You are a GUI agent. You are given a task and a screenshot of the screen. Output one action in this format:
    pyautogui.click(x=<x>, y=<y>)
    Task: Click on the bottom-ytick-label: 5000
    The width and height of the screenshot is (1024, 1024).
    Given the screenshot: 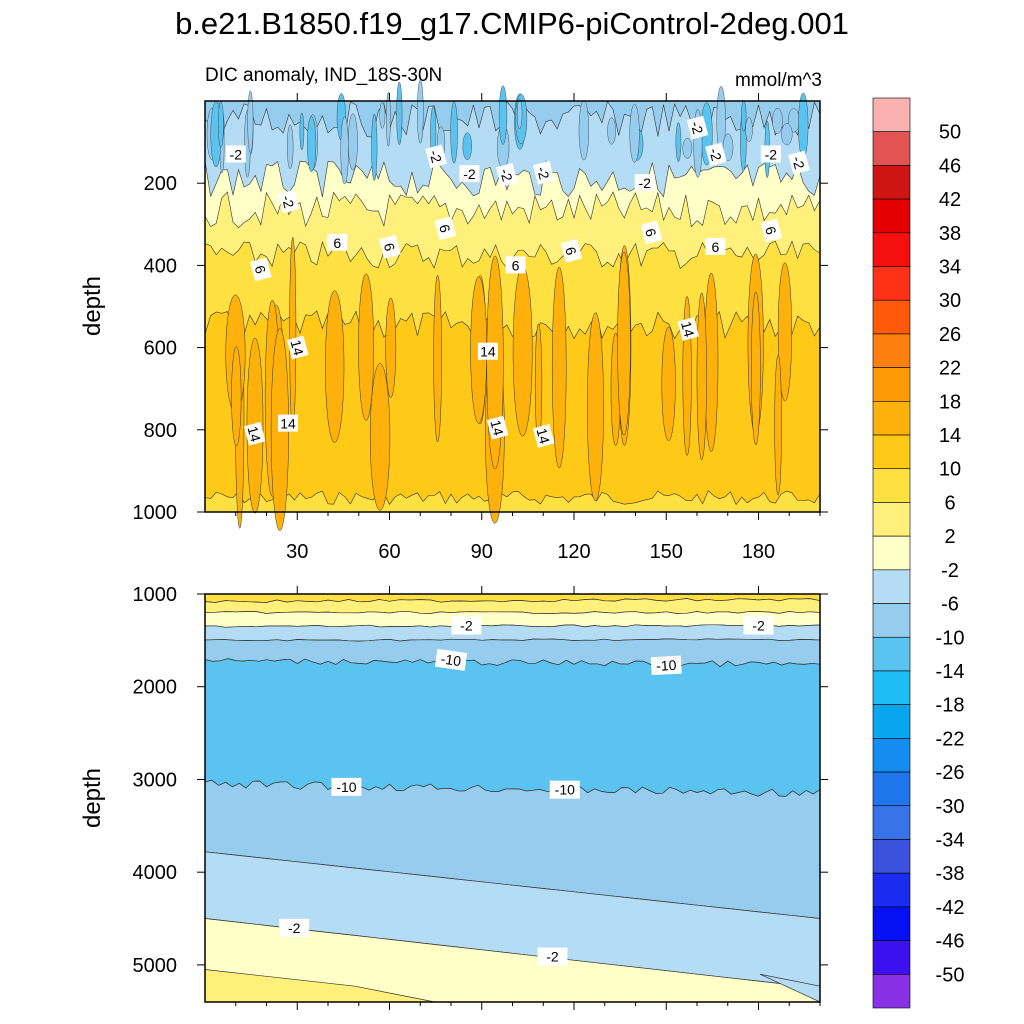 What is the action you would take?
    pyautogui.click(x=155, y=966)
    